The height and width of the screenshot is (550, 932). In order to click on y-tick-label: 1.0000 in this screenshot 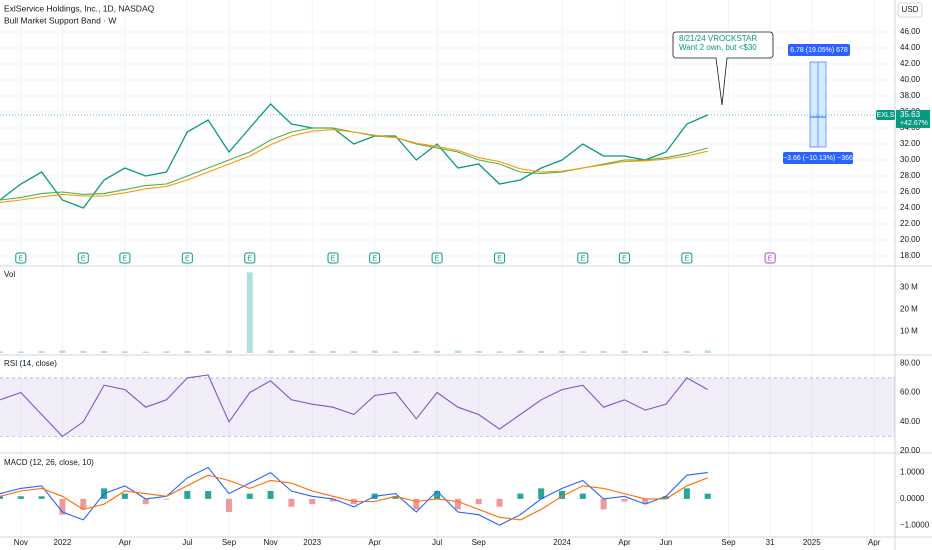, I will do `click(912, 472)`.